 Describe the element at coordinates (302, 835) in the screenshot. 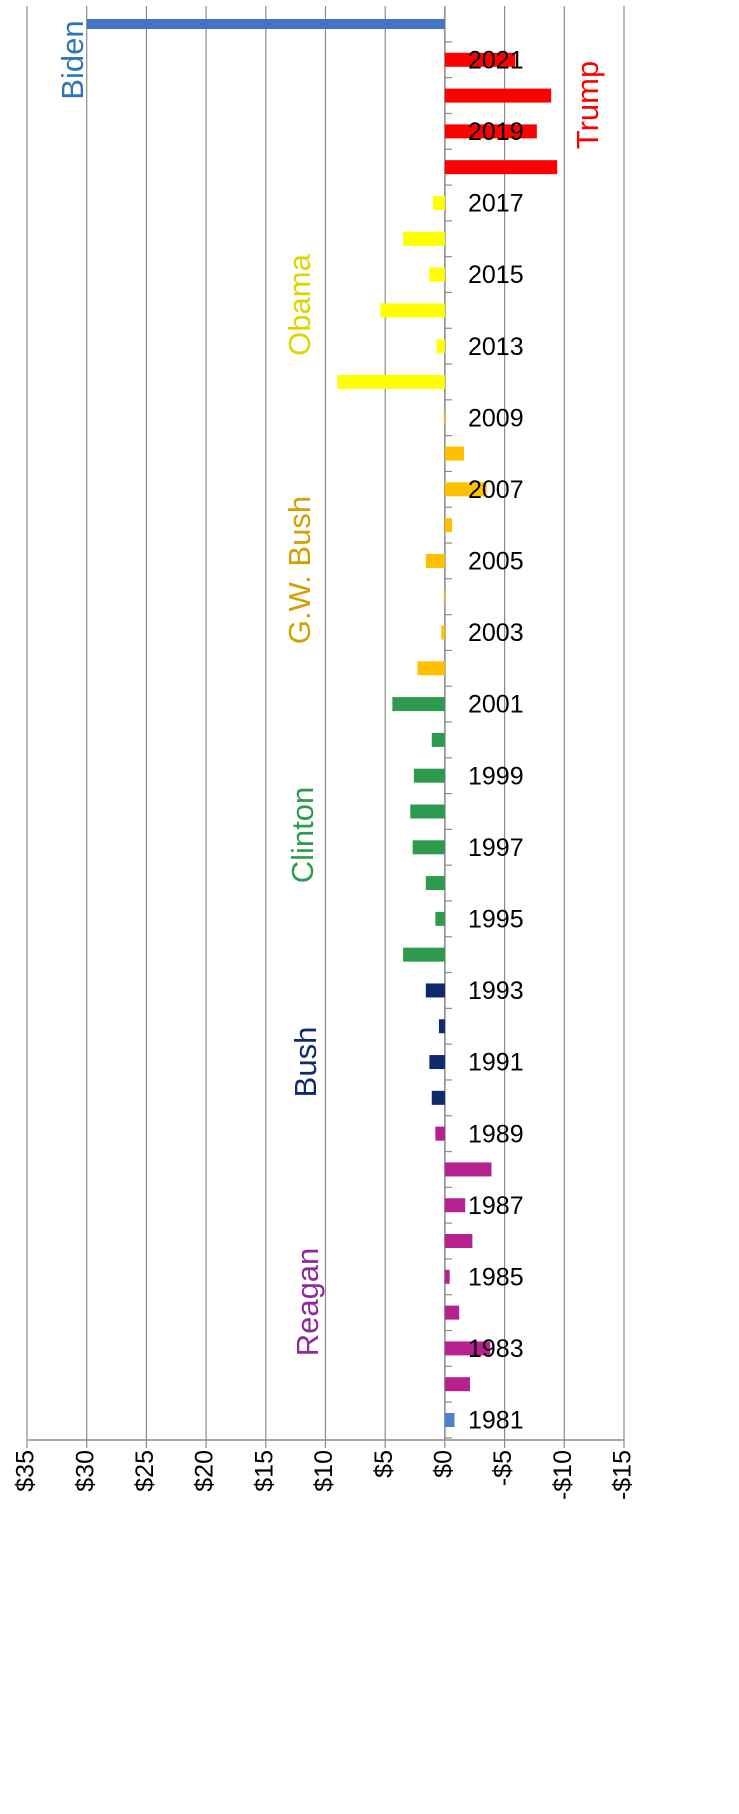

I see `president-label: Clinton` at that location.